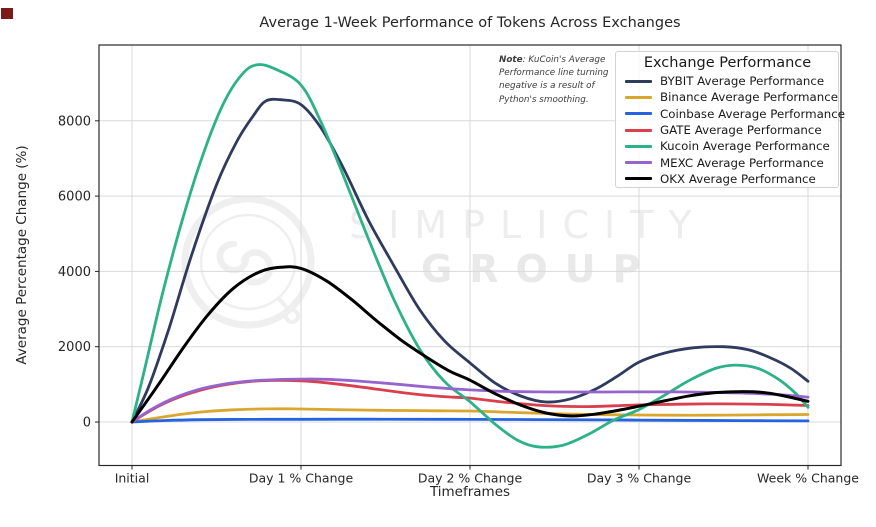  Describe the element at coordinates (638, 163) in the screenshot. I see `legend-swatch-mexc` at that location.